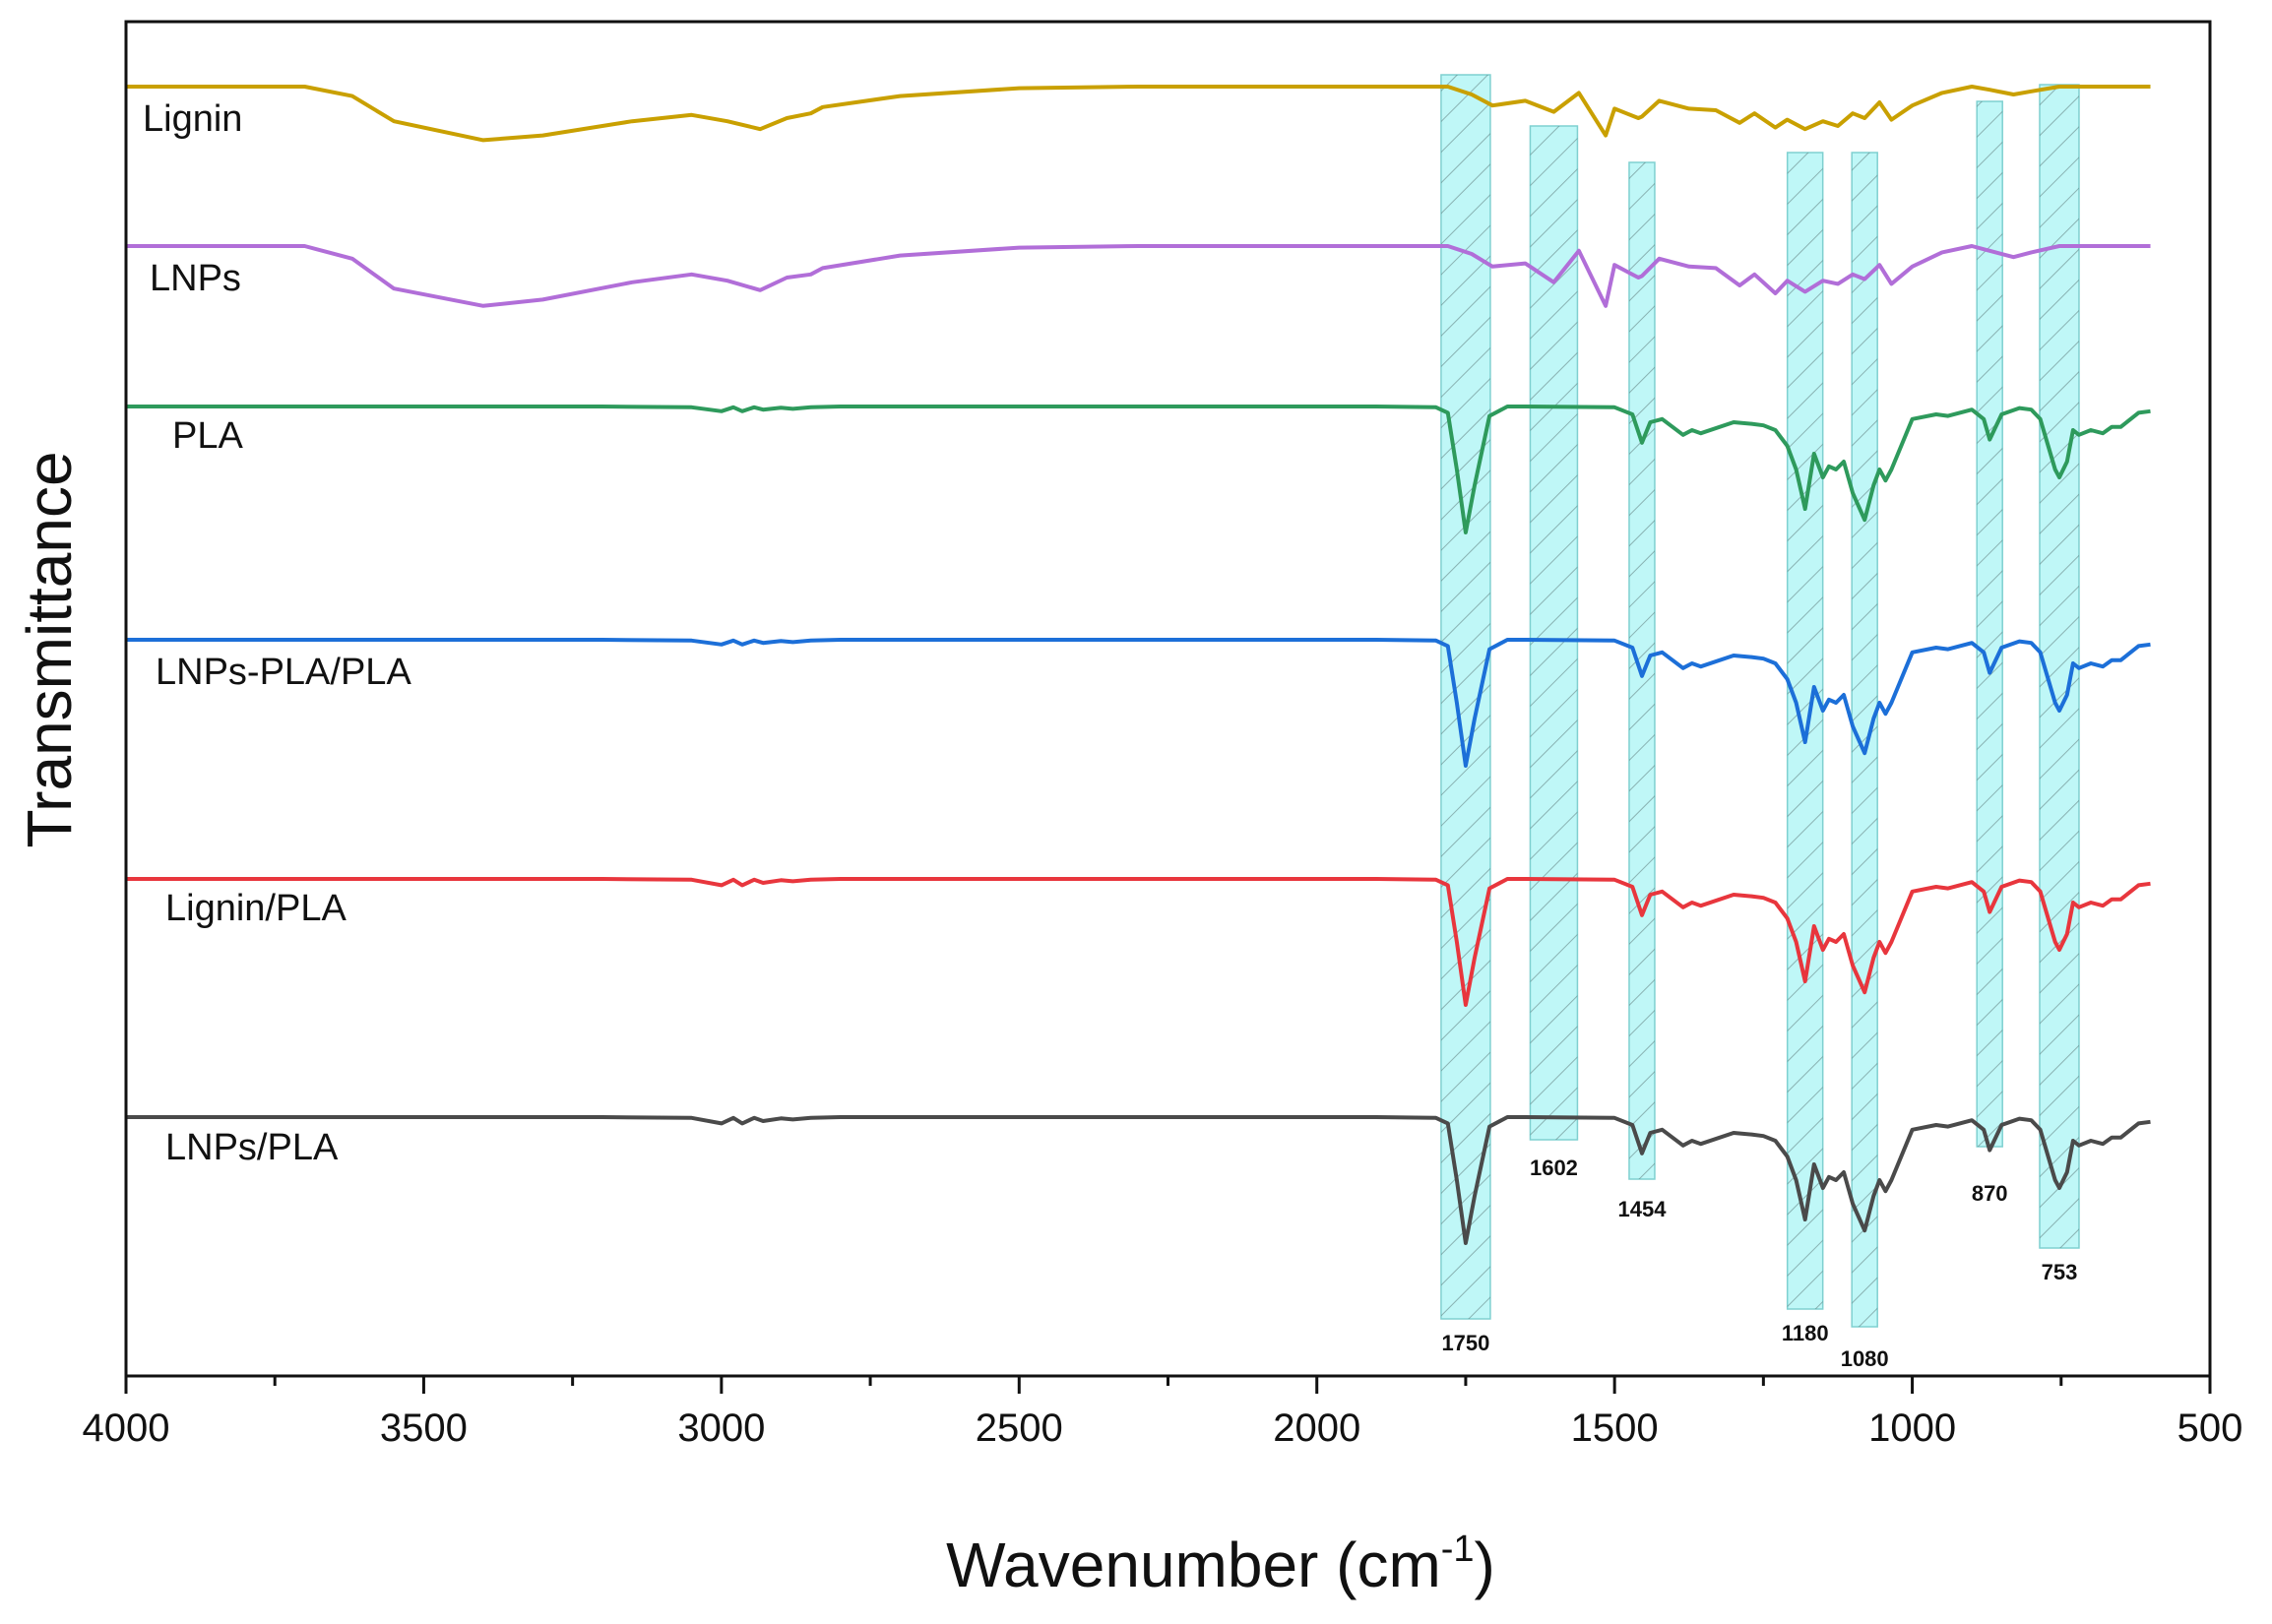 The image size is (2272, 1624). I want to click on series-line-lnps-pla-pla, so click(1138, 703).